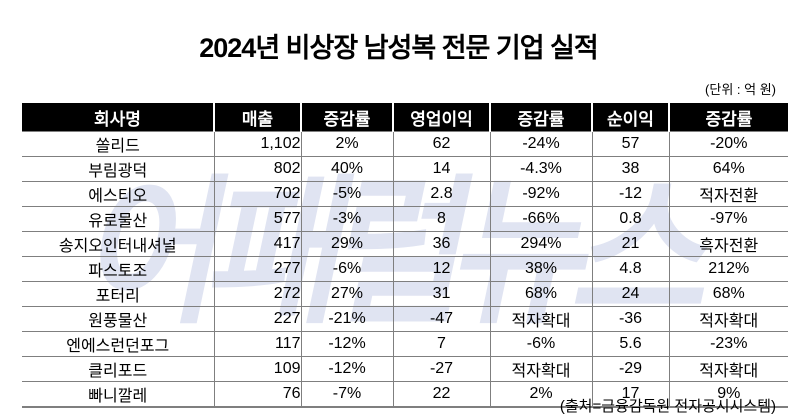 The image size is (797, 417). Describe the element at coordinates (442, 269) in the screenshot. I see `value-cell: 12` at that location.